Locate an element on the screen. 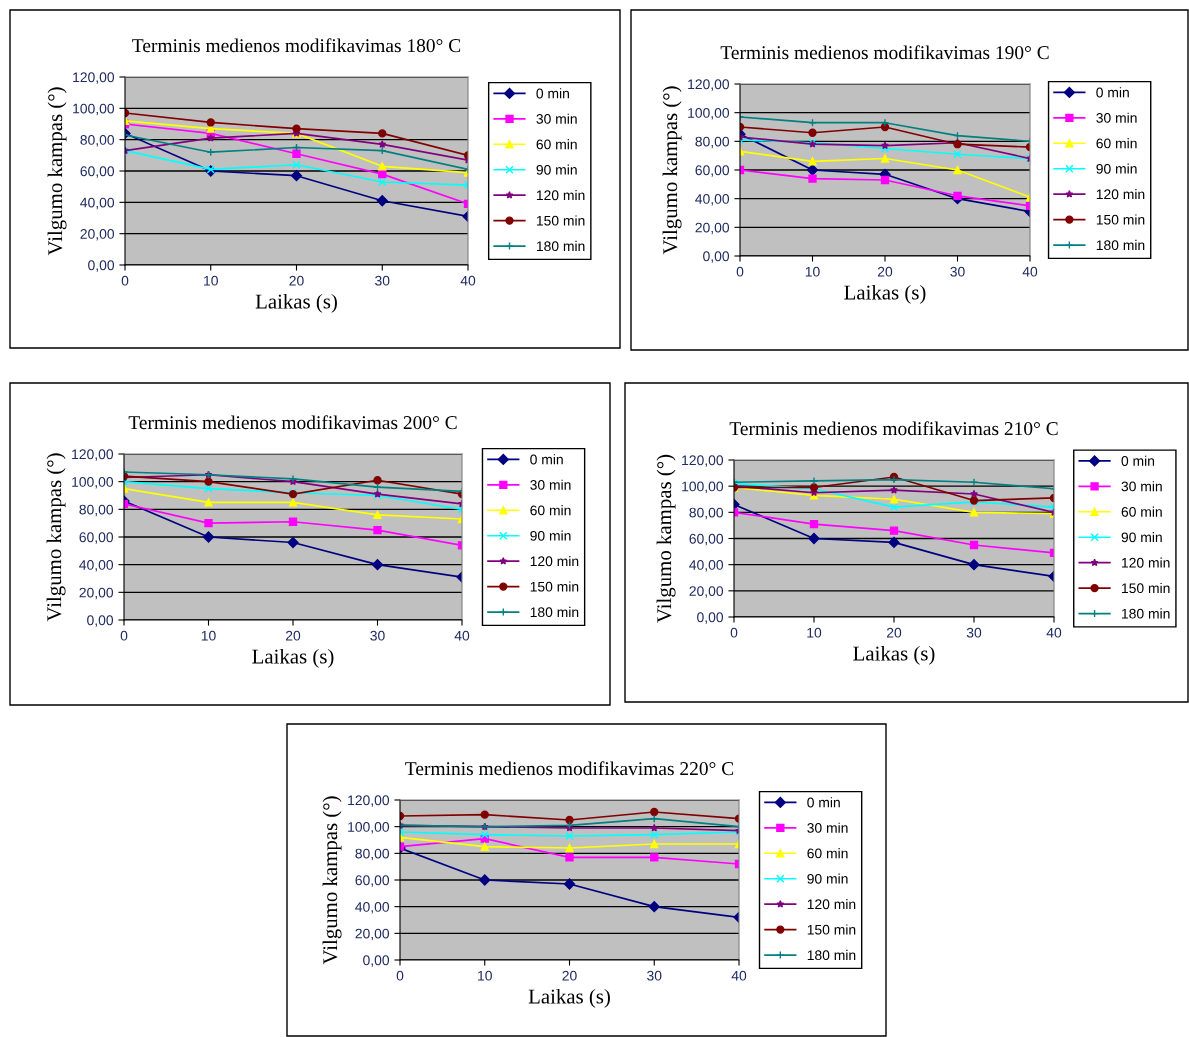 Image resolution: width=1189 pixels, height=1037 pixels. chart-title: Terminis medienos modifikavimas 200° C is located at coordinates (292, 422).